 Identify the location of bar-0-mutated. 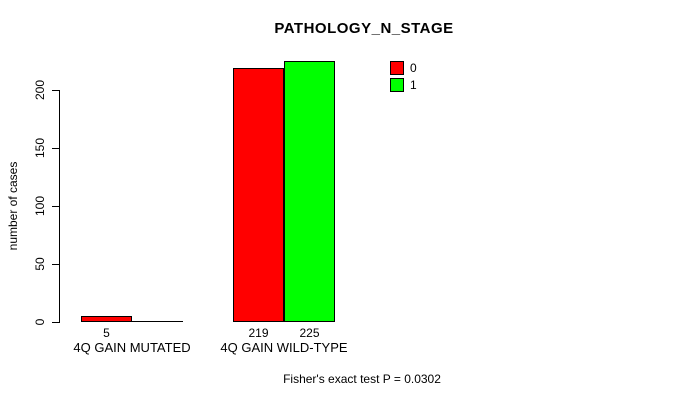
(106, 319).